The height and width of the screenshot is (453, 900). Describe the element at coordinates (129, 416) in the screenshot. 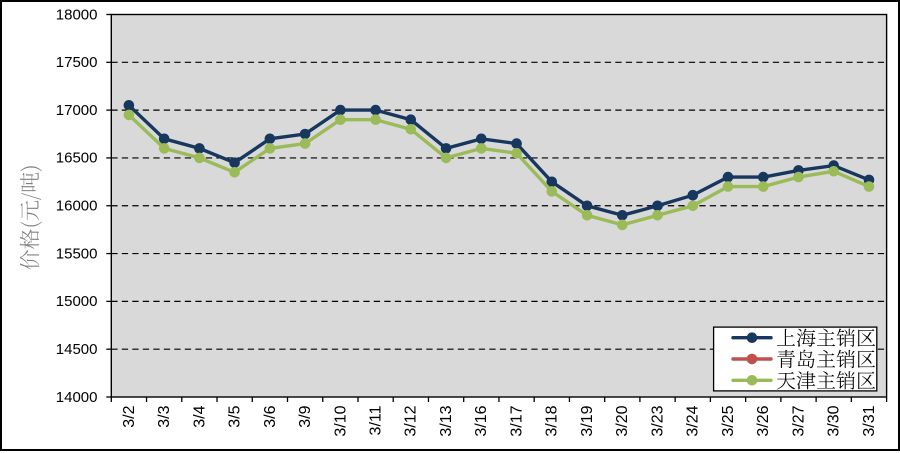

I see `x-tick-label: 3/2` at that location.